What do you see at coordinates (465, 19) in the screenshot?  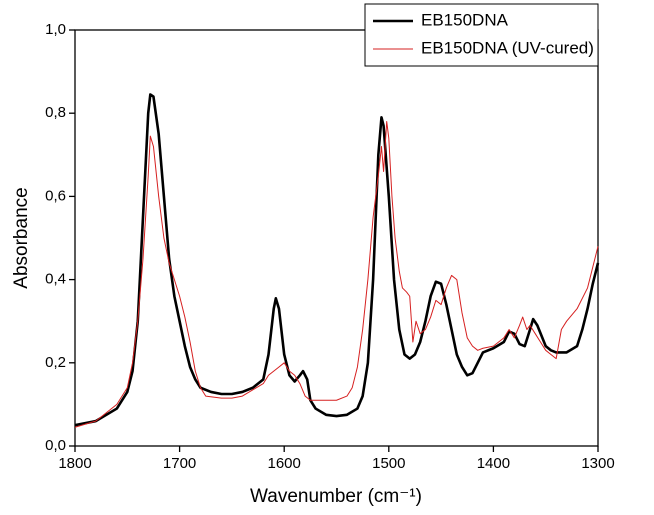 I see `legend-label: EB150DNA` at bounding box center [465, 19].